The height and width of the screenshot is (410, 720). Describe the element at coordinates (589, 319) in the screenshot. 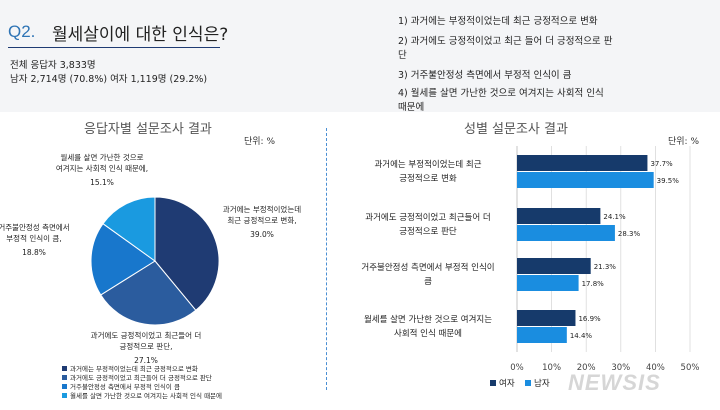

I see `bar-value-label: 16.9%` at that location.